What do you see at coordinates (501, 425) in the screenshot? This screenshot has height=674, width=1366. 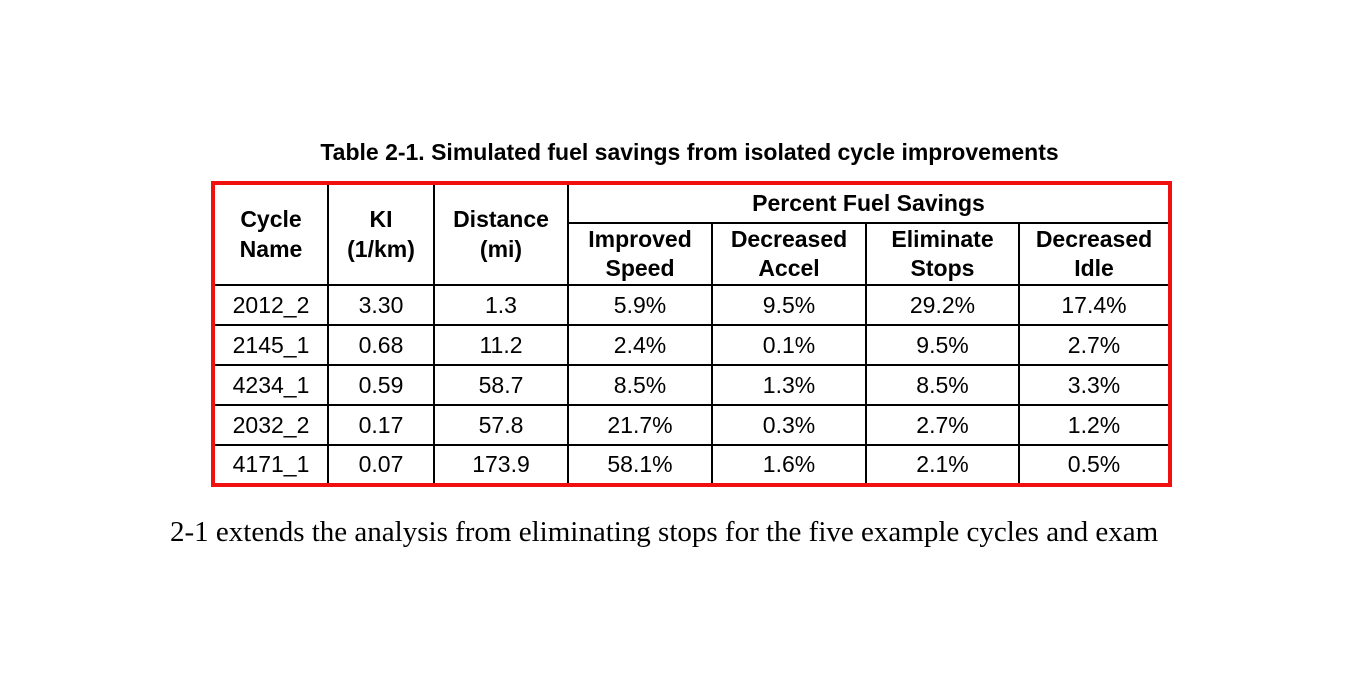 I see `table-cell: 57.8` at bounding box center [501, 425].